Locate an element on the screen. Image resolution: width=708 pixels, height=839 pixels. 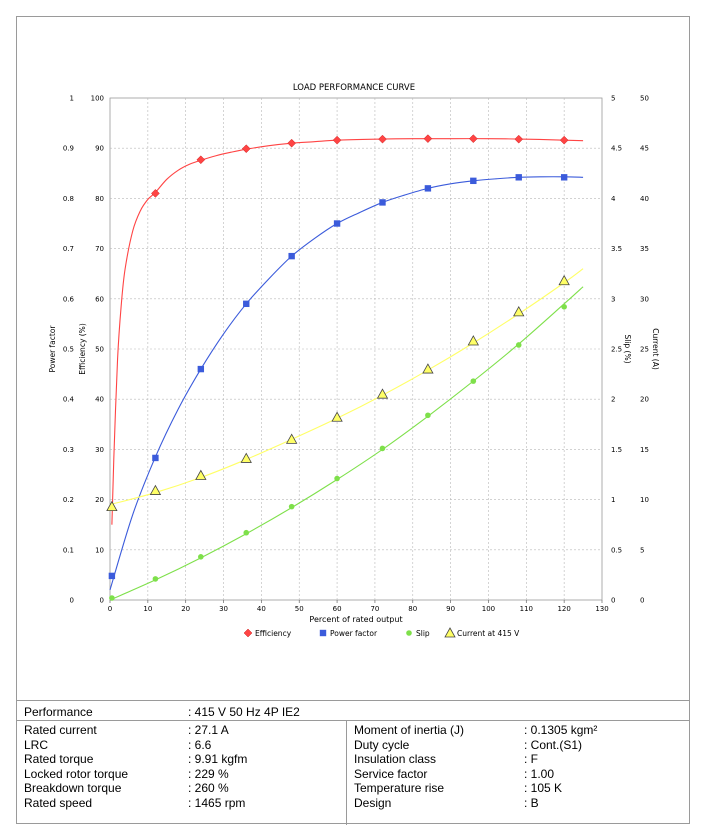
y-tick-label-slip: 4.5 is located at coordinates (616, 149).